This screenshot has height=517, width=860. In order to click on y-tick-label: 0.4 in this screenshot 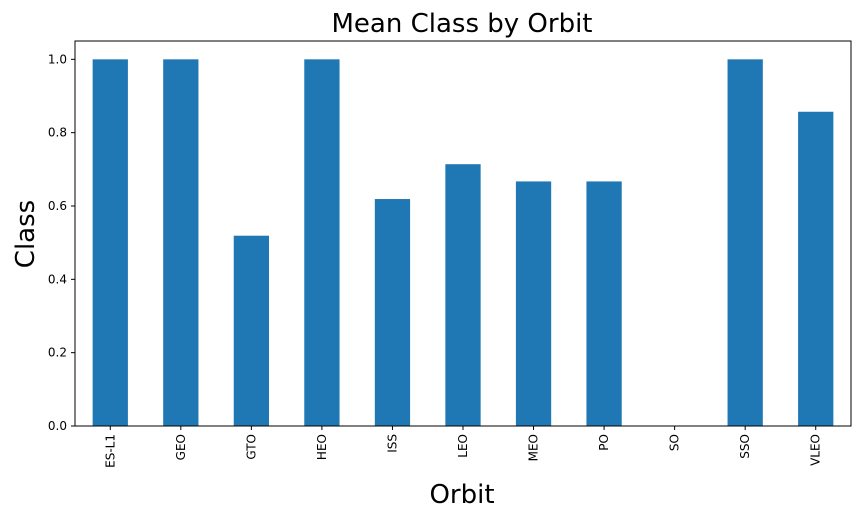, I will do `click(57, 279)`.